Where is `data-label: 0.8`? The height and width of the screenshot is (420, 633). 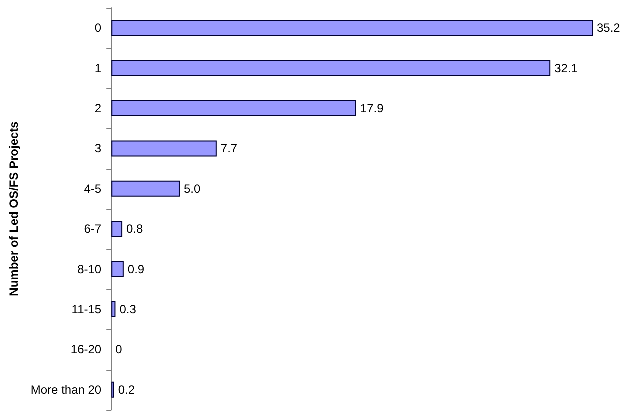
data-label: 0.8 is located at coordinates (135, 229).